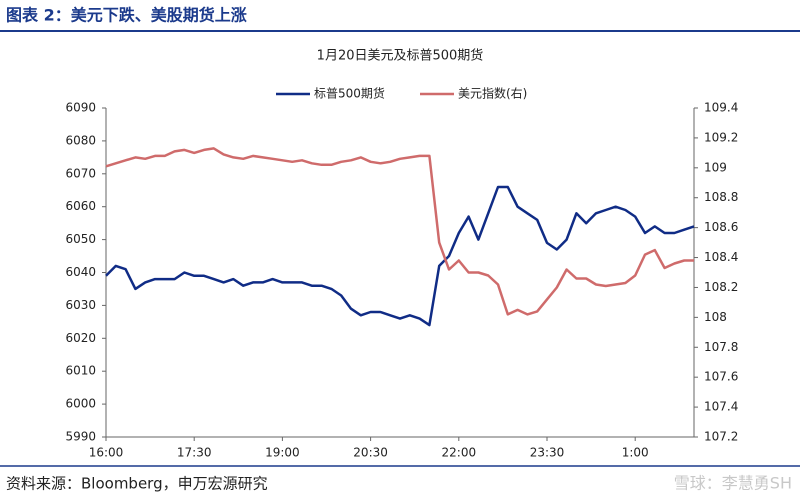 Image resolution: width=800 pixels, height=501 pixels. Describe the element at coordinates (721, 377) in the screenshot. I see `y2-tick-label: 107.6` at that location.